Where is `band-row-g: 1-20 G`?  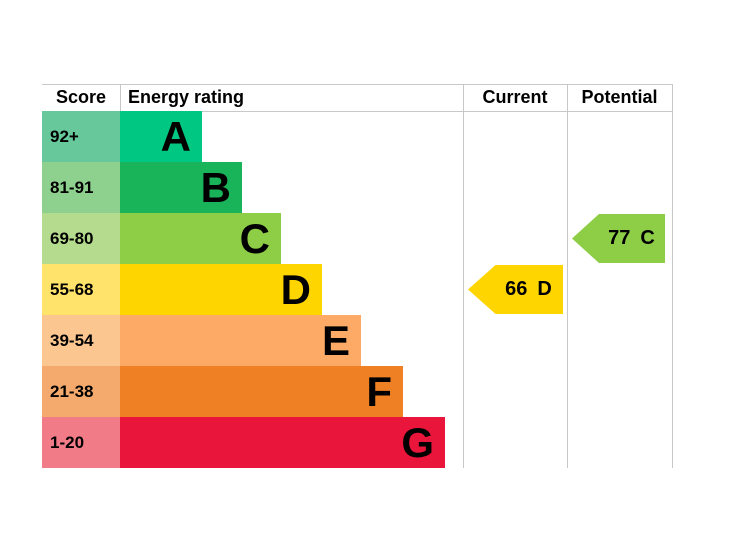
band-row-g: 1-20 G is located at coordinates (243, 442).